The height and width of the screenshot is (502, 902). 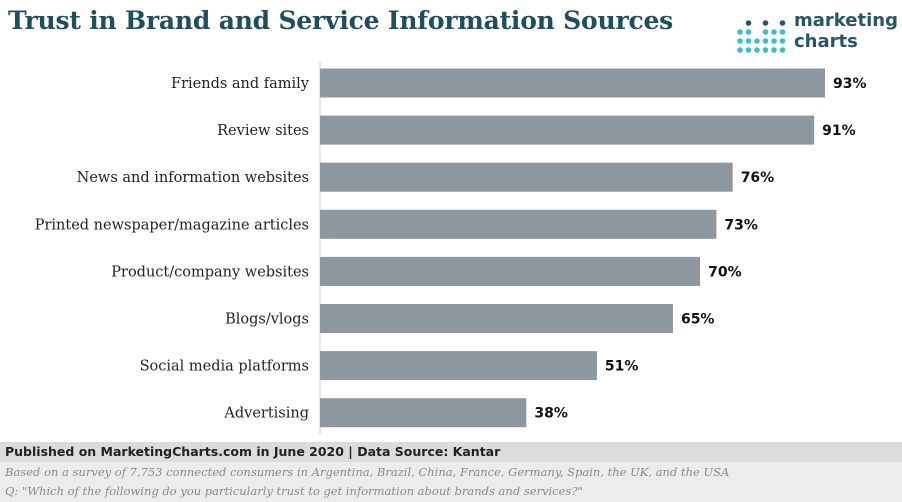 I want to click on logo-text: marketing charts, so click(x=846, y=31).